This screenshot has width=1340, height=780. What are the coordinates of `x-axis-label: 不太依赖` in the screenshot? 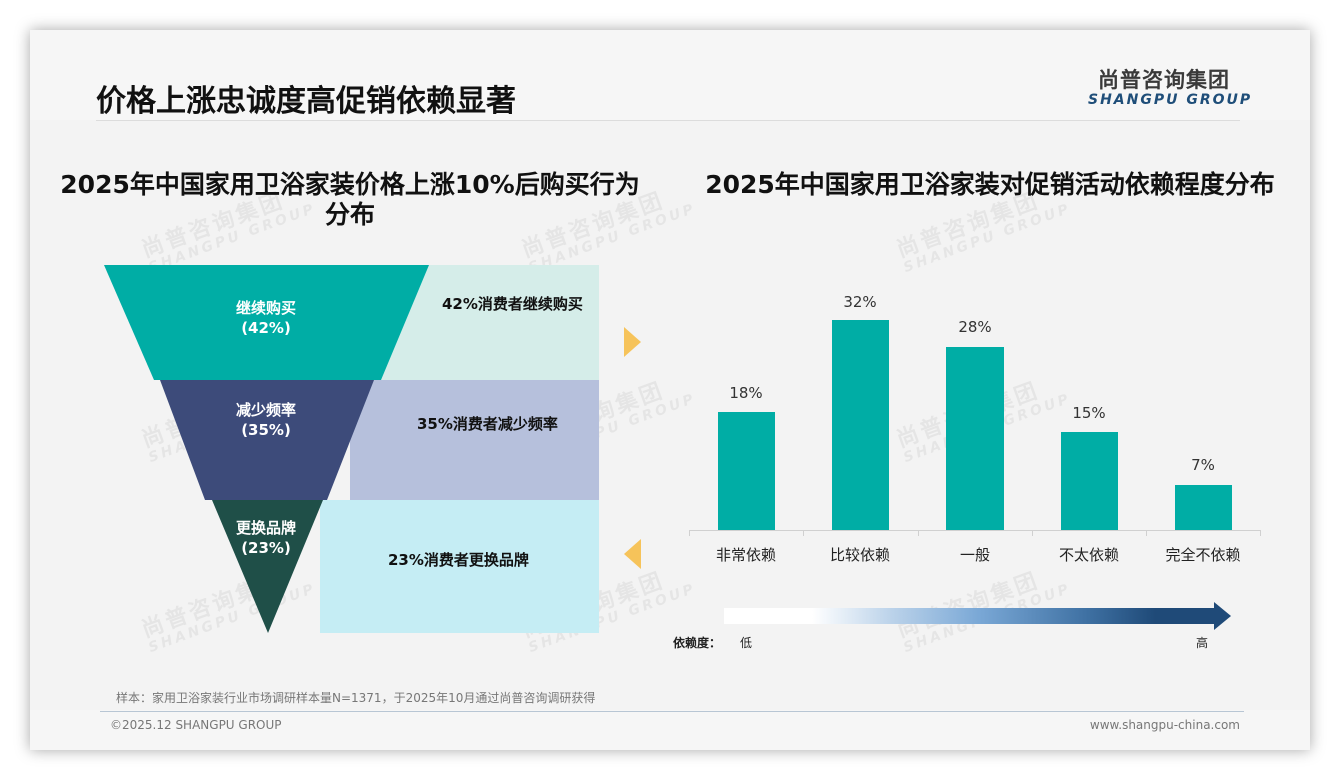 It's located at (1088, 555).